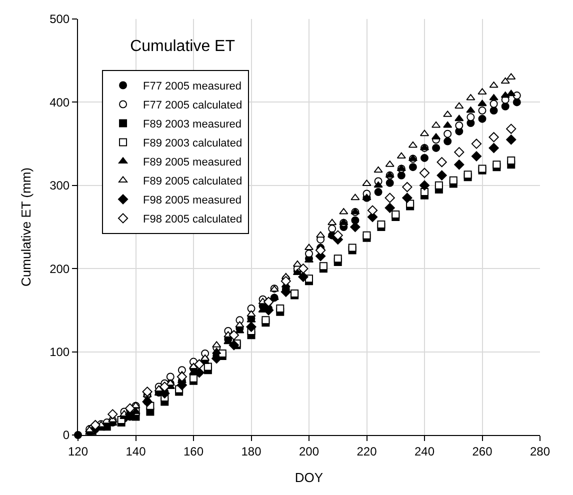  Describe the element at coordinates (192, 124) in the screenshot. I see `legend-label: F89 2003 measured` at that location.